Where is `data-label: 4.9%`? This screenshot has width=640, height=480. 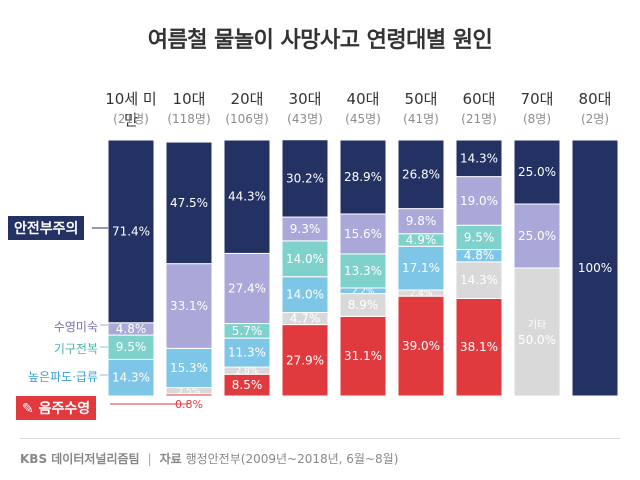
data-label: 4.9% is located at coordinates (421, 240).